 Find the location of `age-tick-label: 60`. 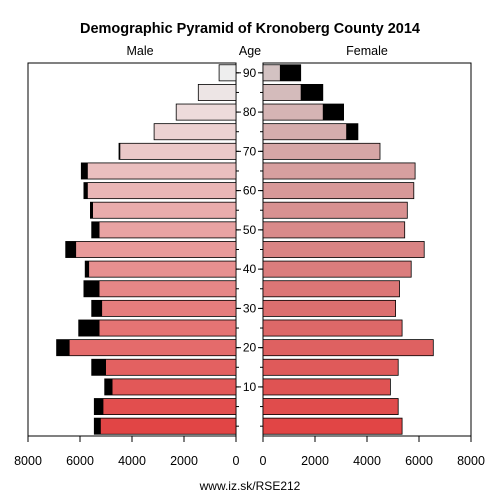

age-tick-label: 60 is located at coordinates (250, 191).